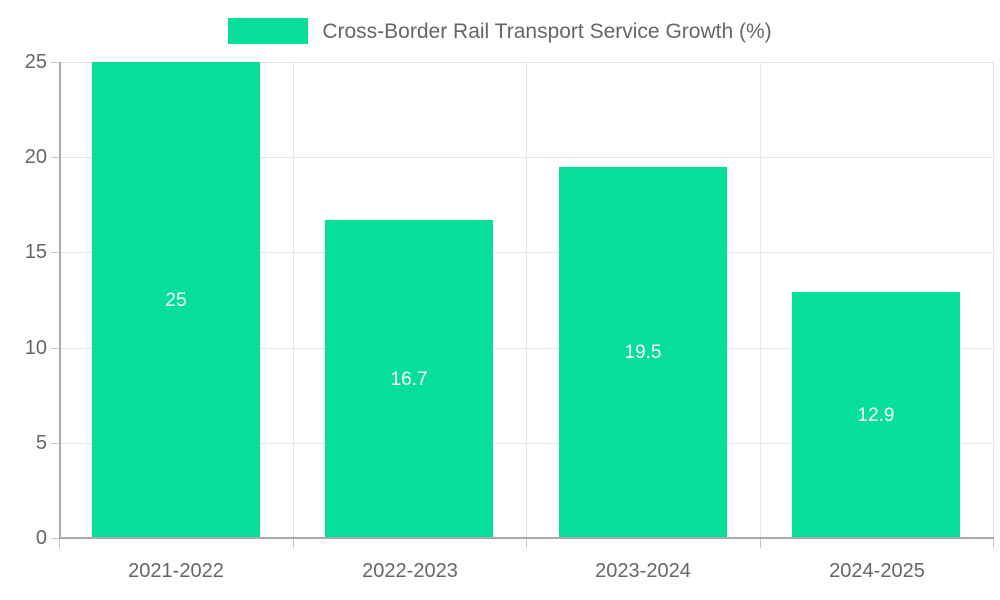 Image resolution: width=1000 pixels, height=600 pixels. I want to click on bar-value-label: 16.7, so click(409, 379).